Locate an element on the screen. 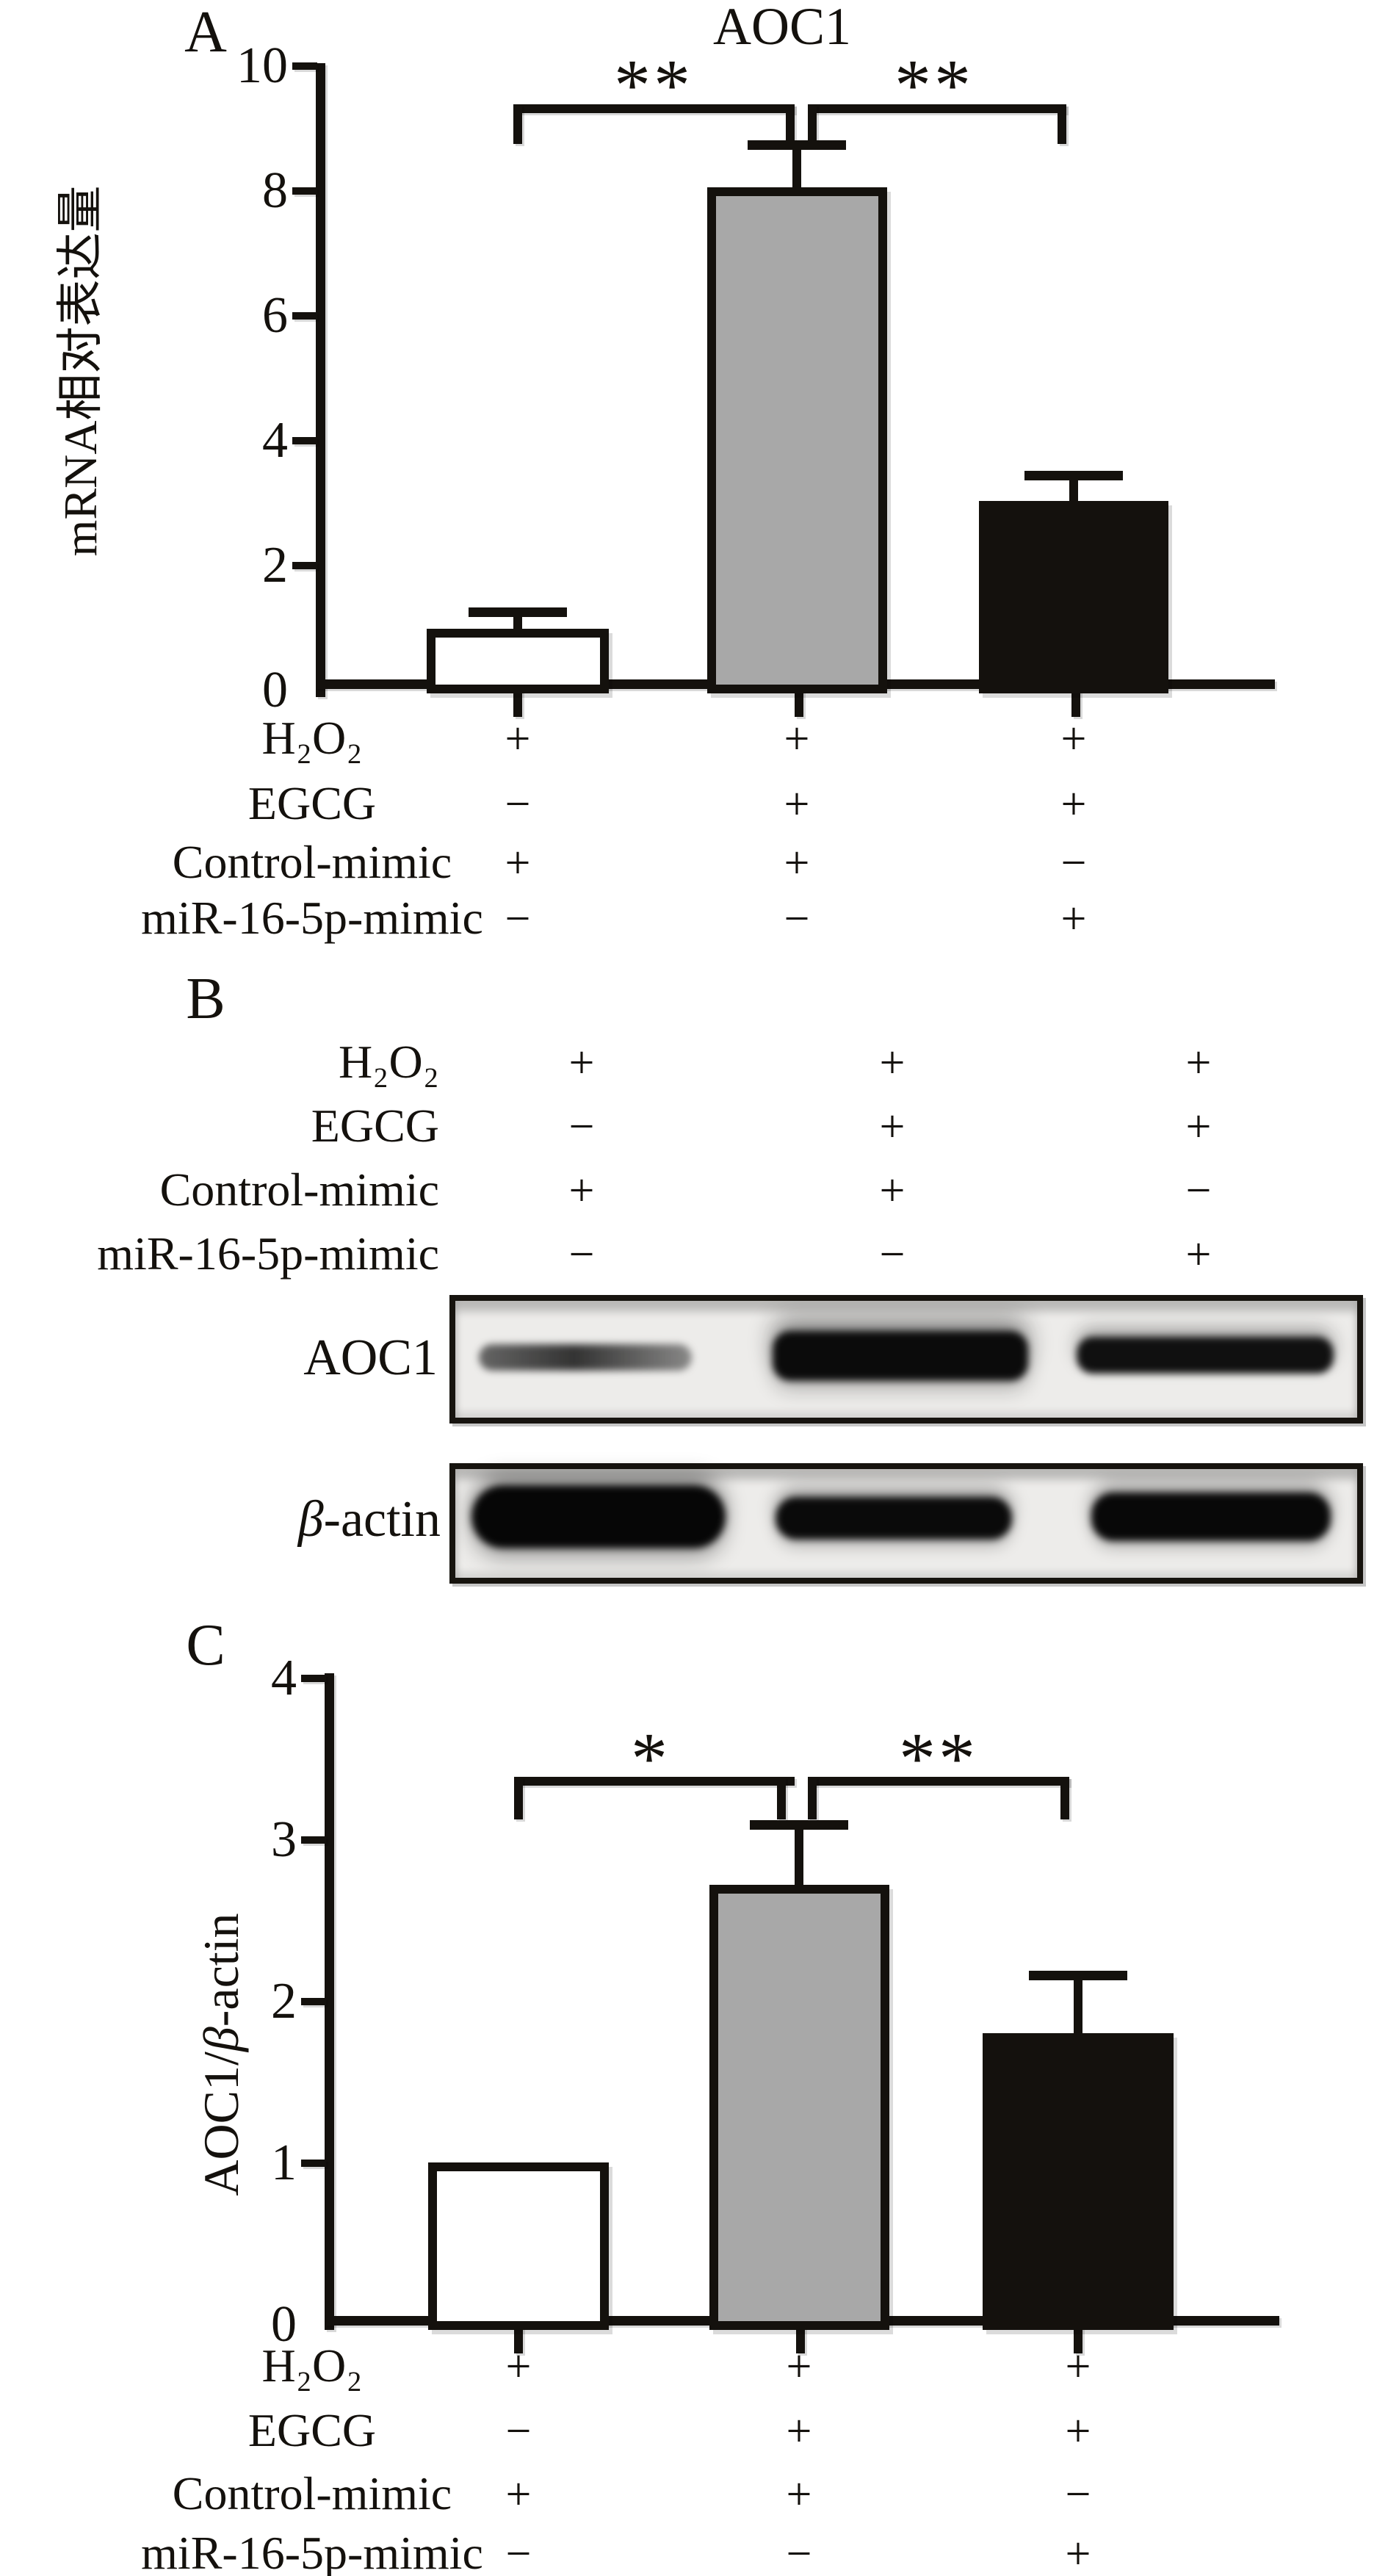 This screenshot has width=1388, height=2576. panel-c-sig-bracket-2-right-drop is located at coordinates (1064, 1798).